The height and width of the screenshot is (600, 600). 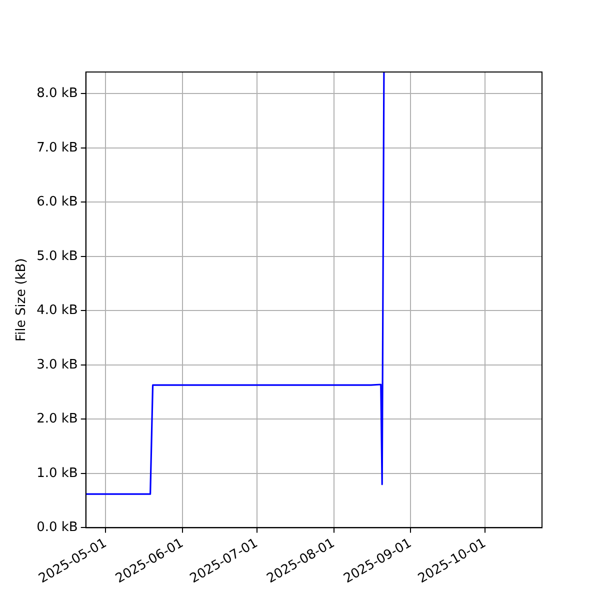 I want to click on y-tick-label: 7.0 kB, so click(x=57, y=148).